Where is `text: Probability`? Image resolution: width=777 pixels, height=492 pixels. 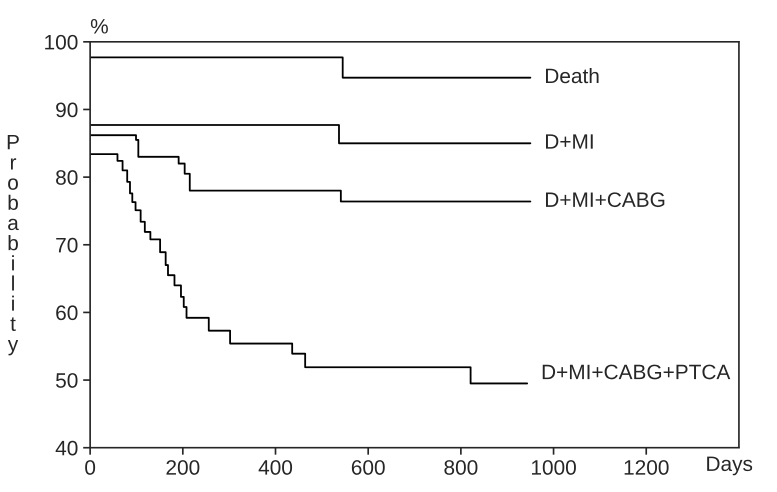
text: Probability is located at coordinates (13, 245).